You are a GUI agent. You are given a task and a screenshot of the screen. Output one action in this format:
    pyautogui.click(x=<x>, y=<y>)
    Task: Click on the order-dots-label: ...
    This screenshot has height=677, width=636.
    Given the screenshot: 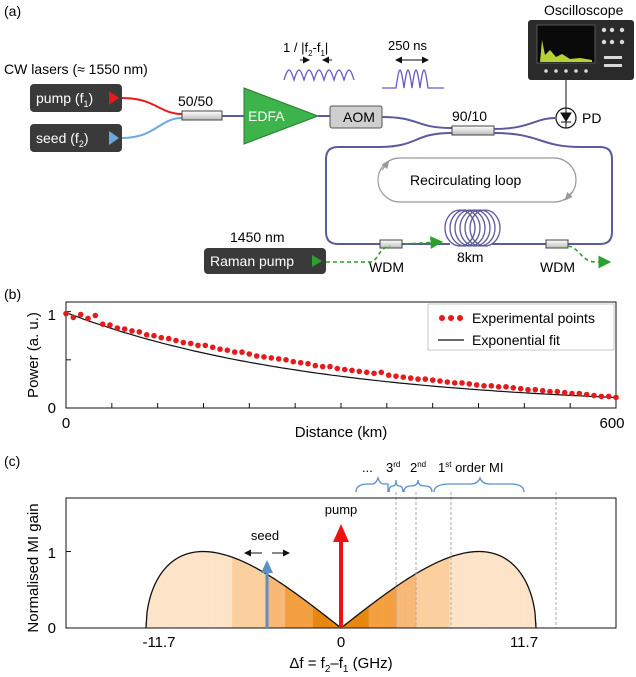 What is the action you would take?
    pyautogui.click(x=367, y=467)
    